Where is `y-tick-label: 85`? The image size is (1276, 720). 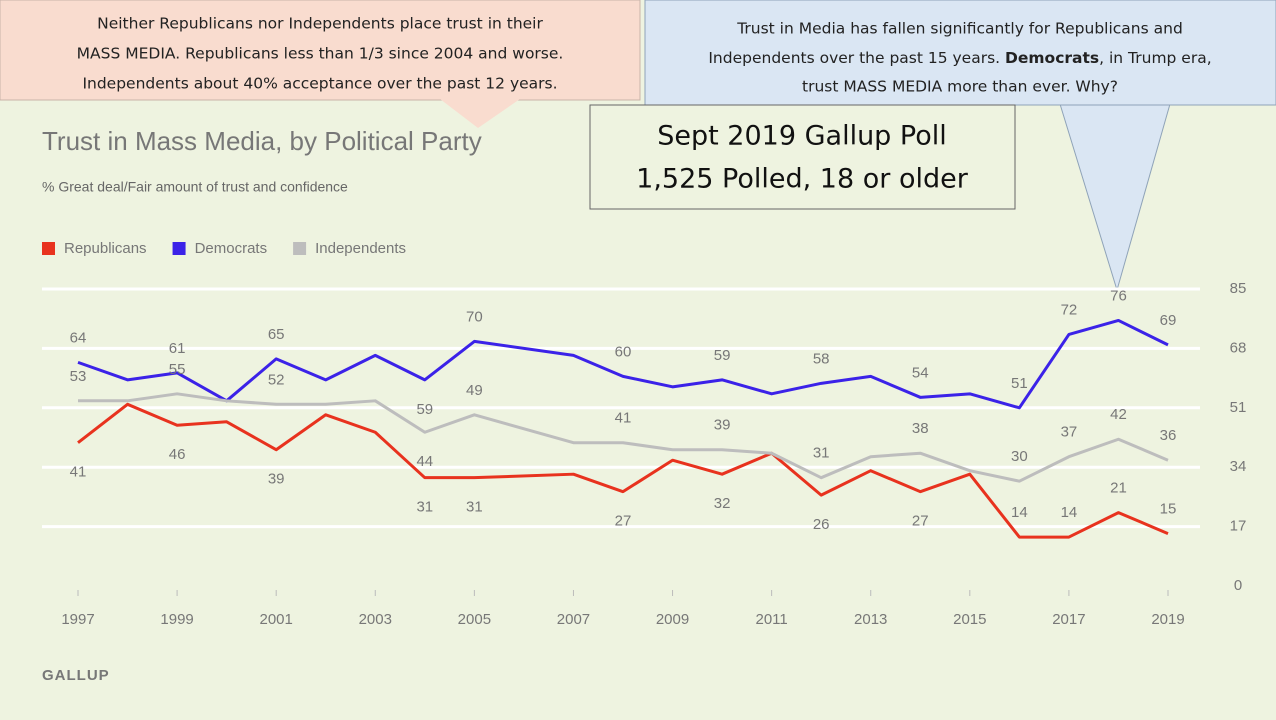
y-tick-label: 85 is located at coordinates (1238, 288).